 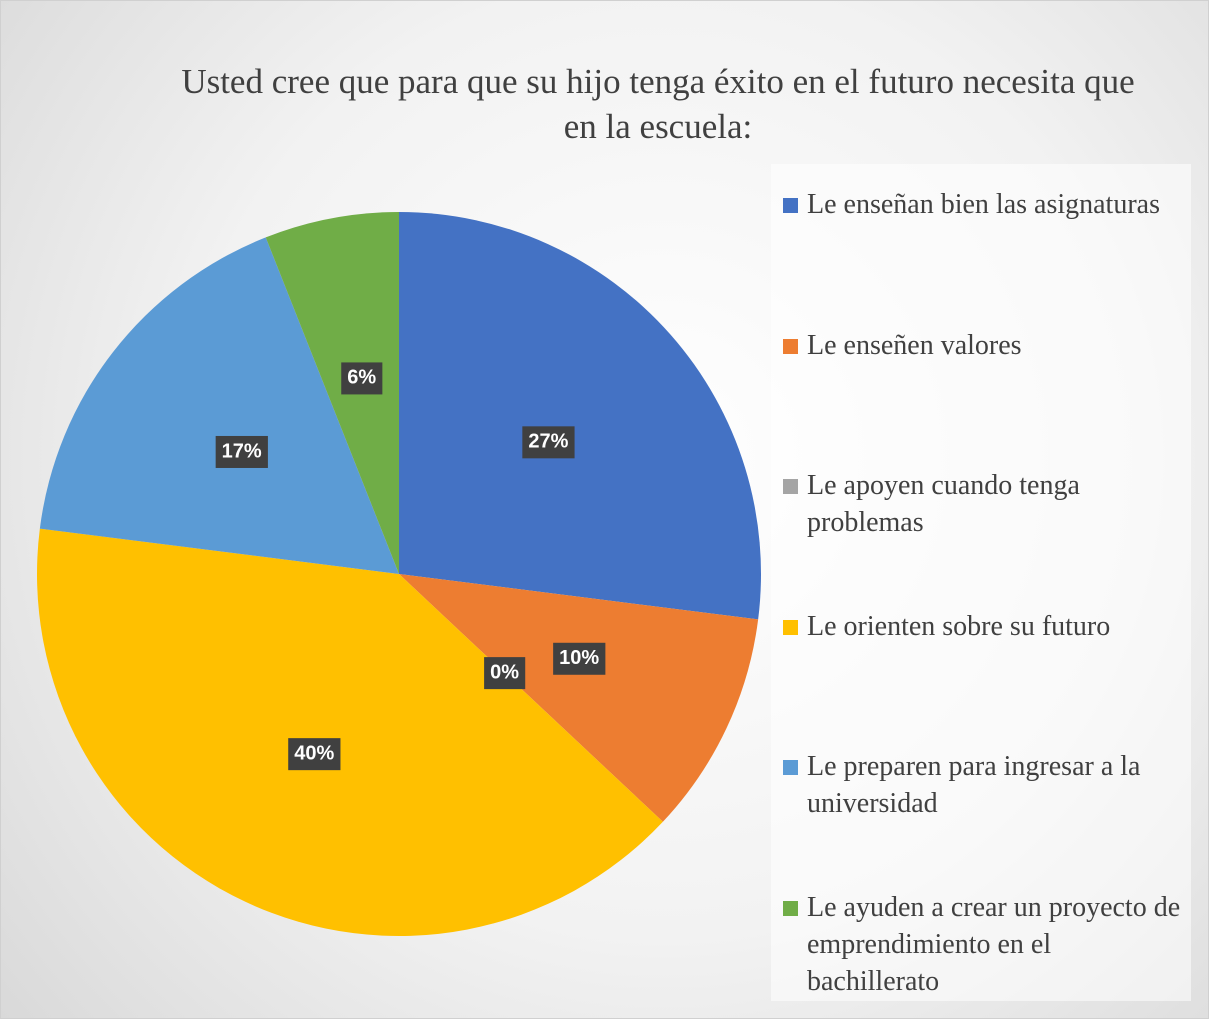 I want to click on legend-label: Le enseñen valores, so click(x=914, y=345).